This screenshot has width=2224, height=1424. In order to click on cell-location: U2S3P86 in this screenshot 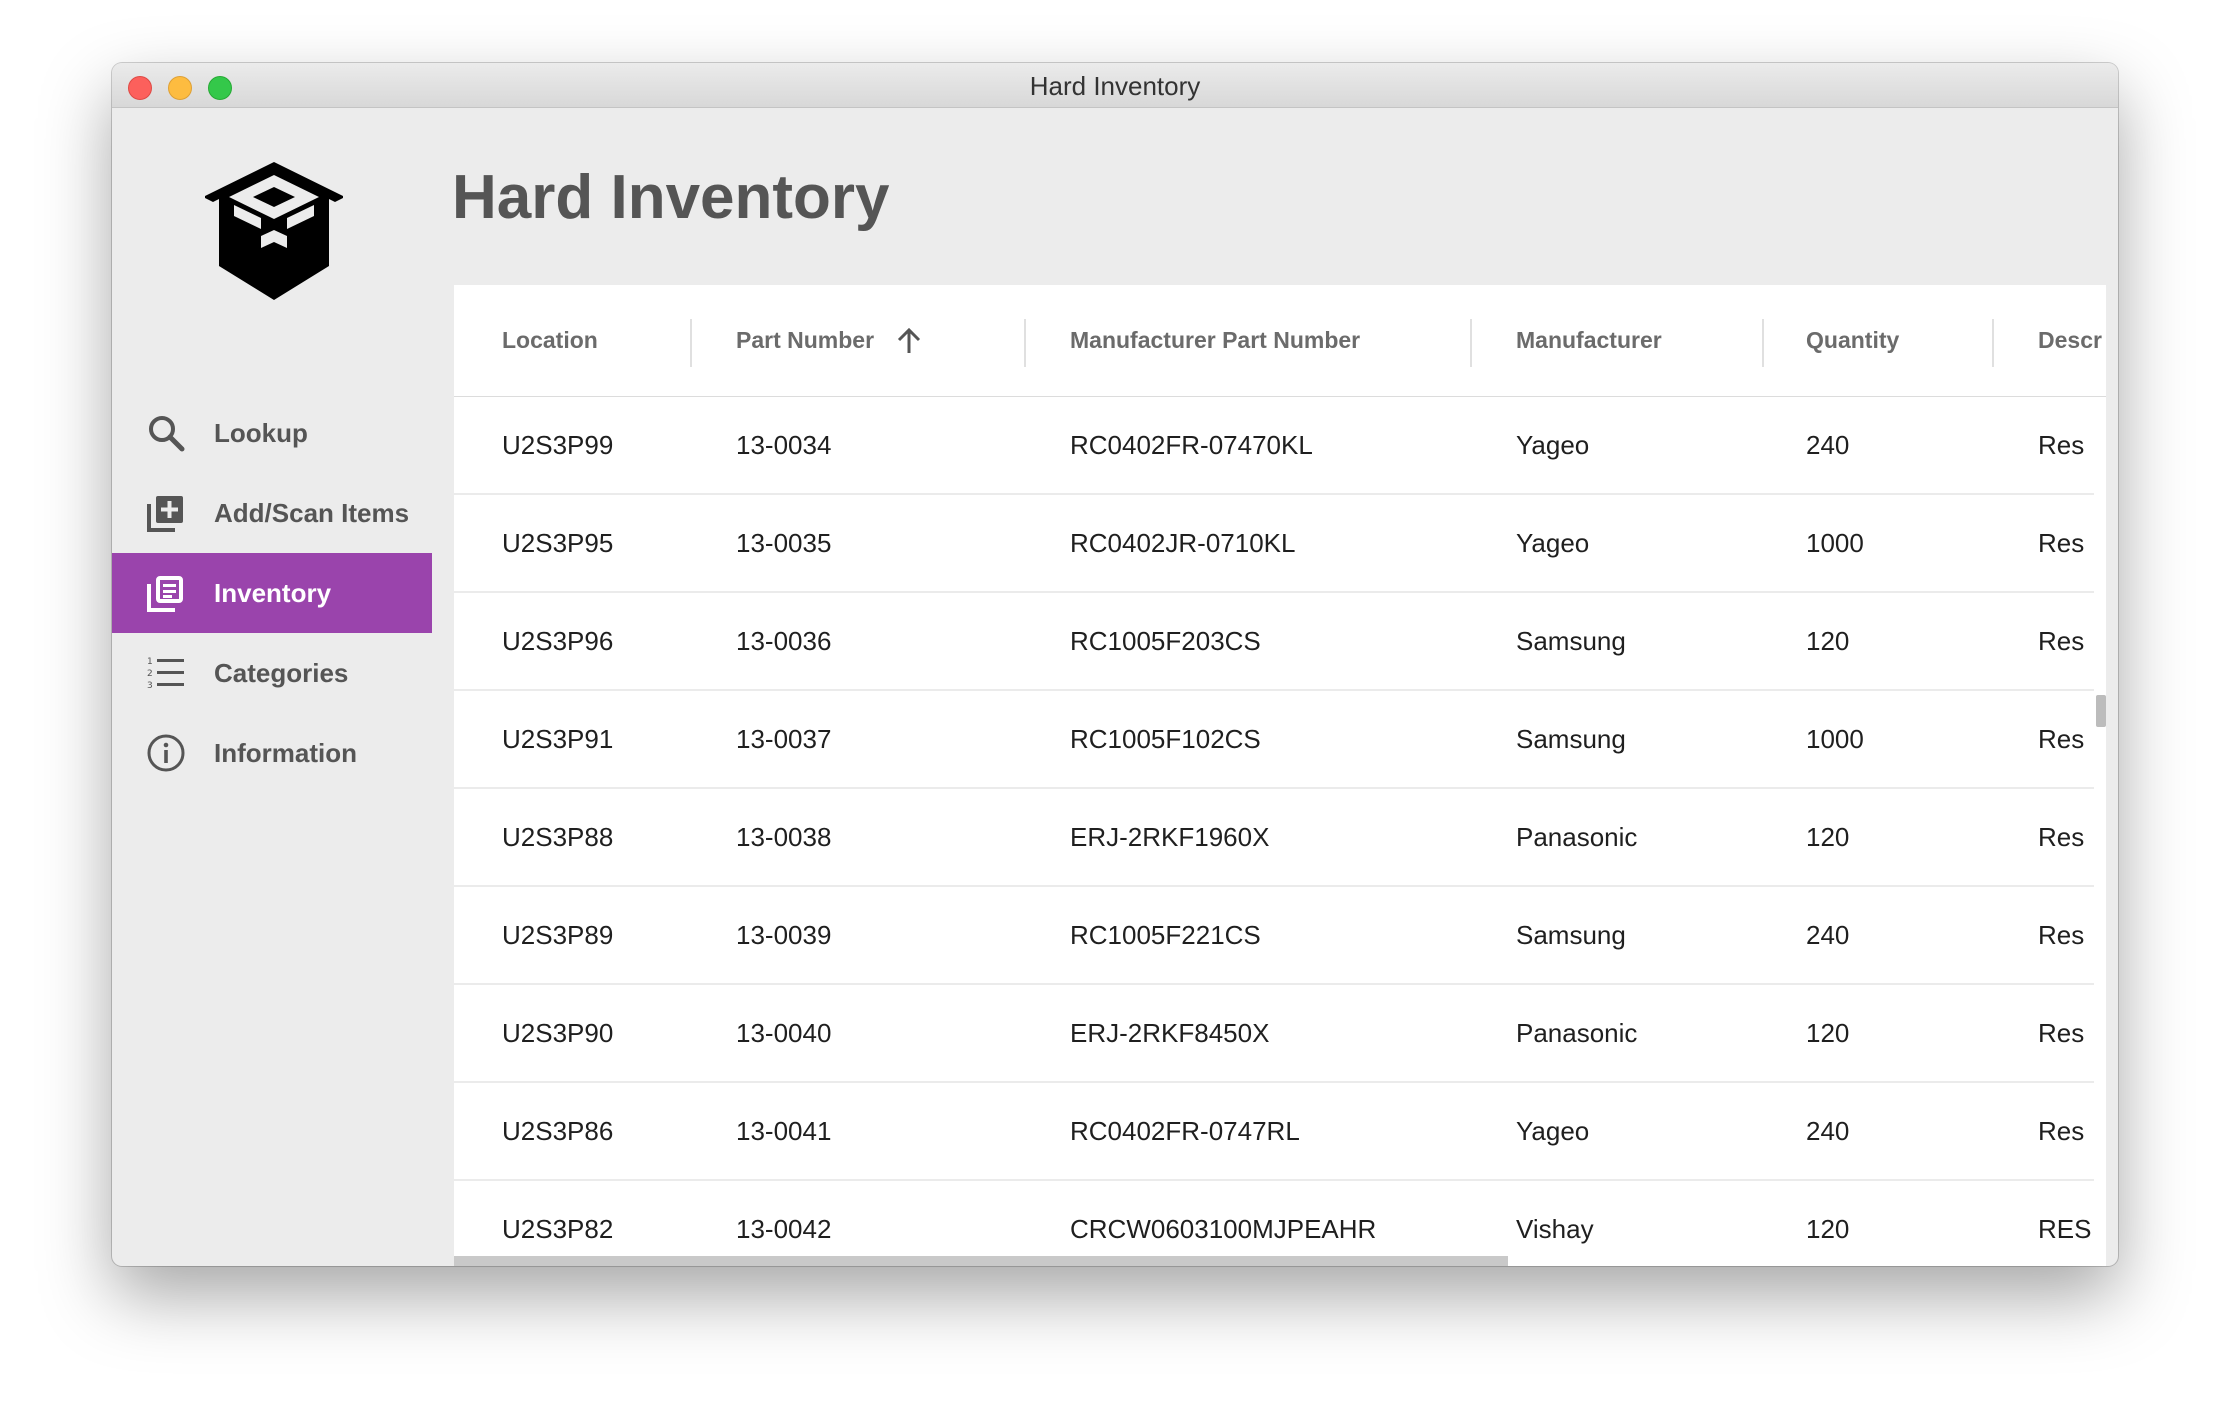, I will do `click(558, 1131)`.